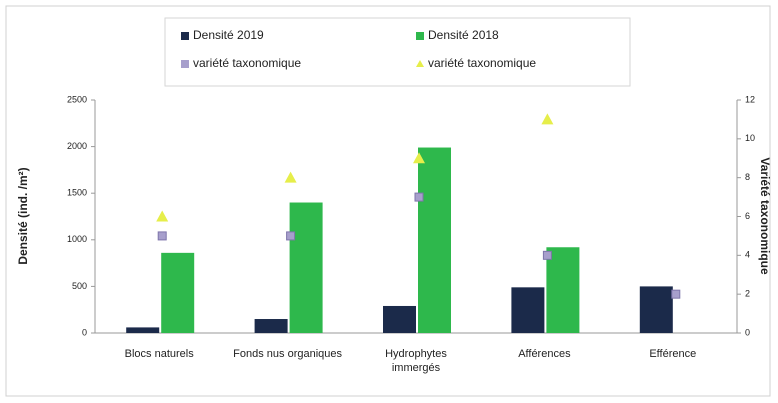 The image size is (778, 403). Describe the element at coordinates (23, 215) in the screenshot. I see `y-axis-label: Densité (ind. /m²)` at that location.